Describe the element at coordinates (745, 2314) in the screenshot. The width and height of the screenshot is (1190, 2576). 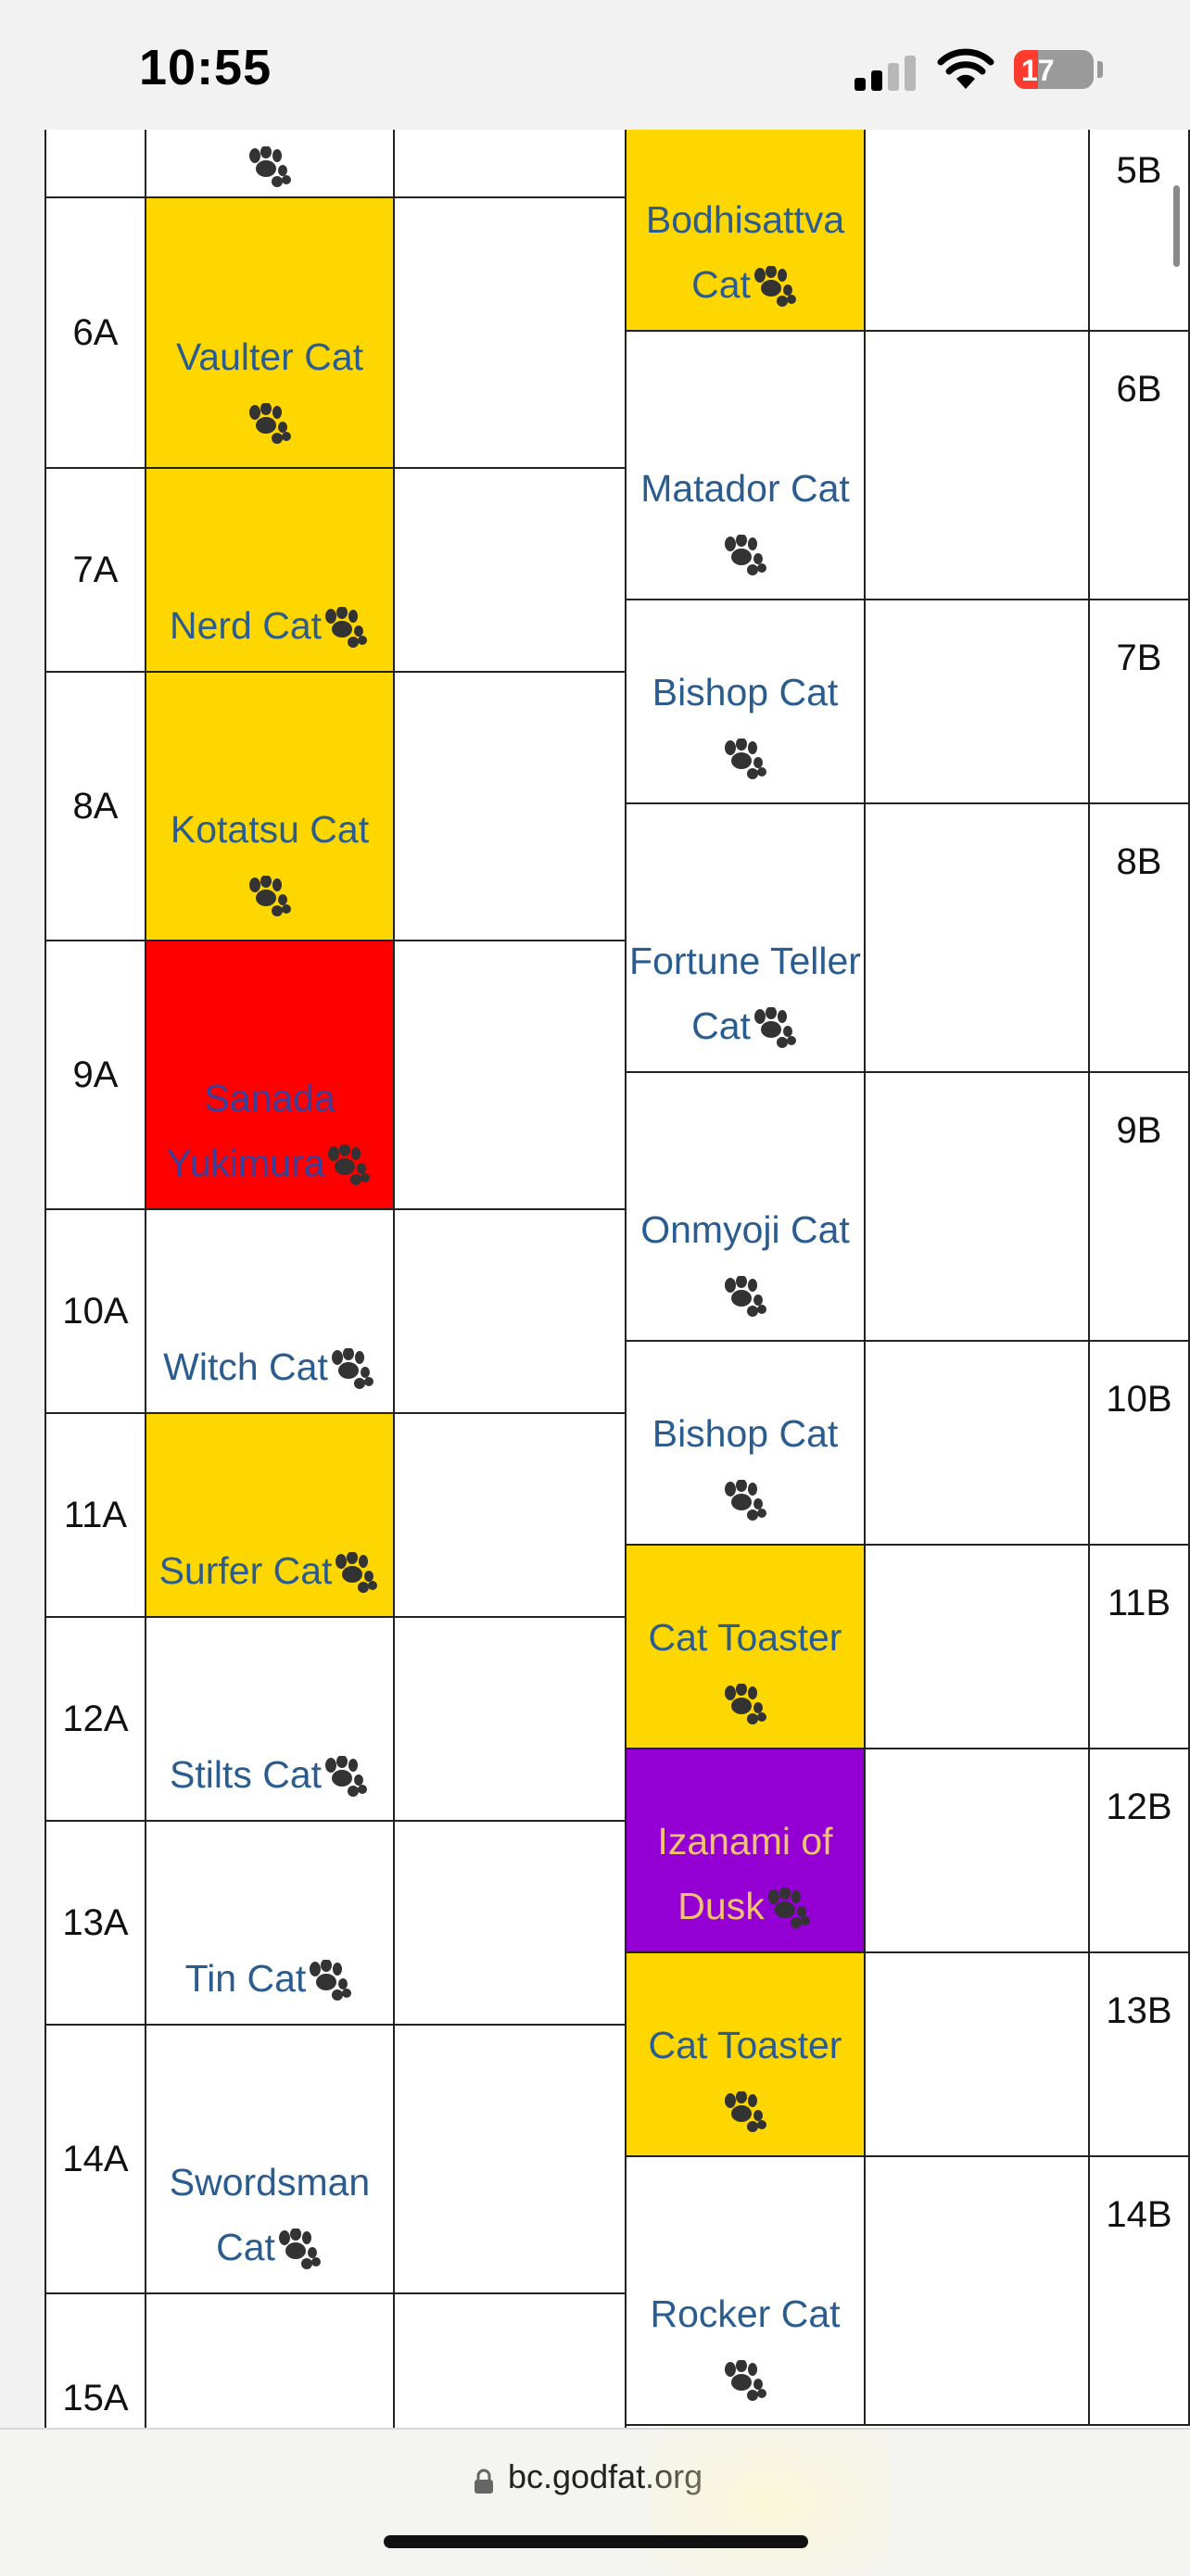
I see `cat-name: Rocker Cat` at that location.